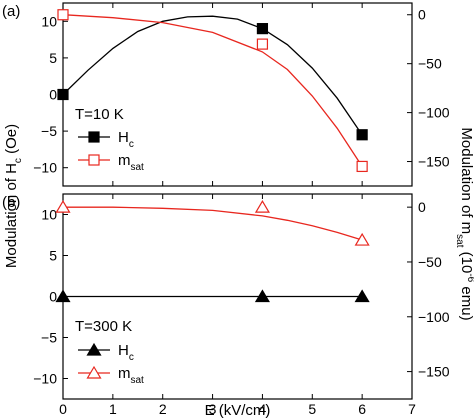 Image resolution: width=474 pixels, height=418 pixels. I want to click on x-tick-label: 2, so click(163, 409).